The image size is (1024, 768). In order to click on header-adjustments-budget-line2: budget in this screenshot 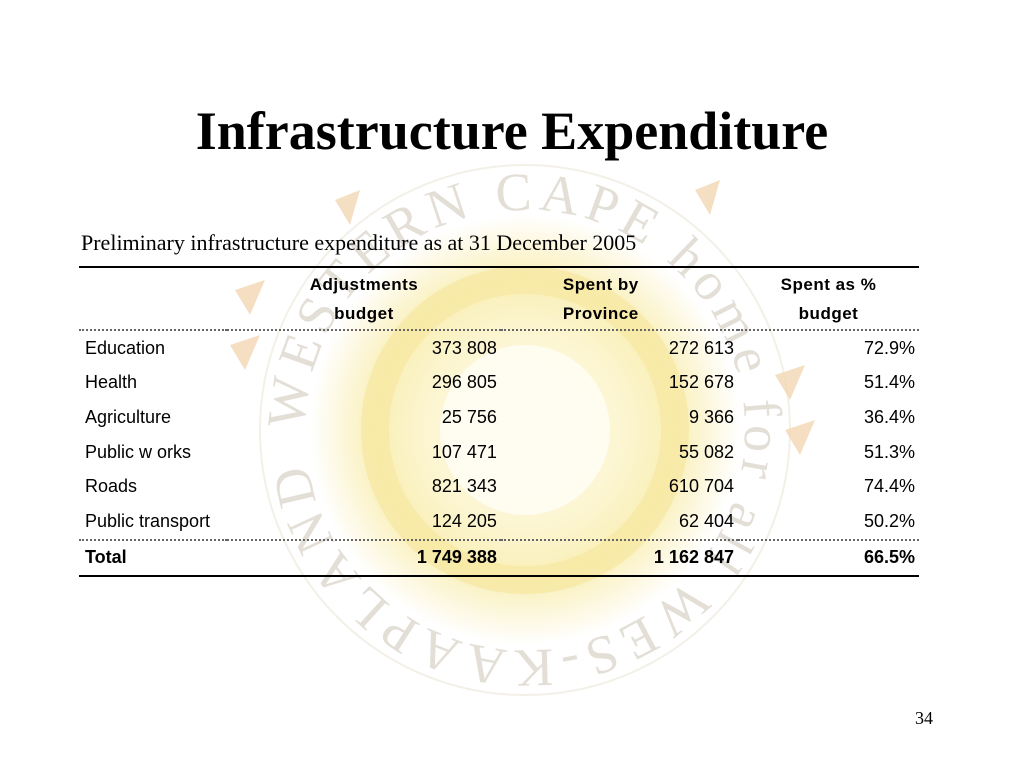, I will do `click(364, 313)`.